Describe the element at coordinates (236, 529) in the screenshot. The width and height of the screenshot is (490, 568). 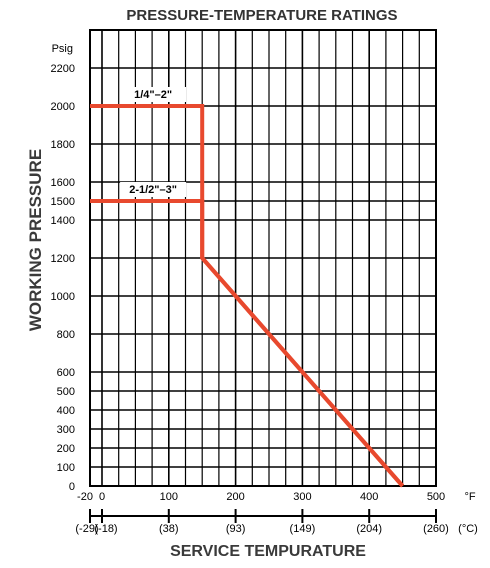
I see `x2-tick-label: (93)` at that location.